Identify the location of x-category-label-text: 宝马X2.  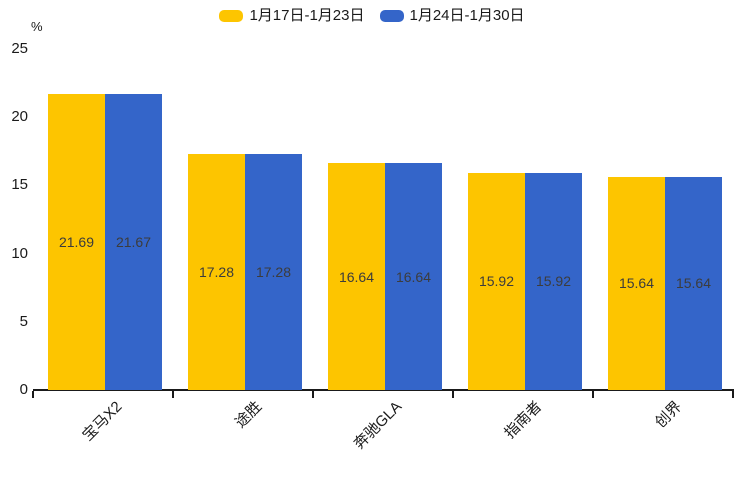
(102, 421).